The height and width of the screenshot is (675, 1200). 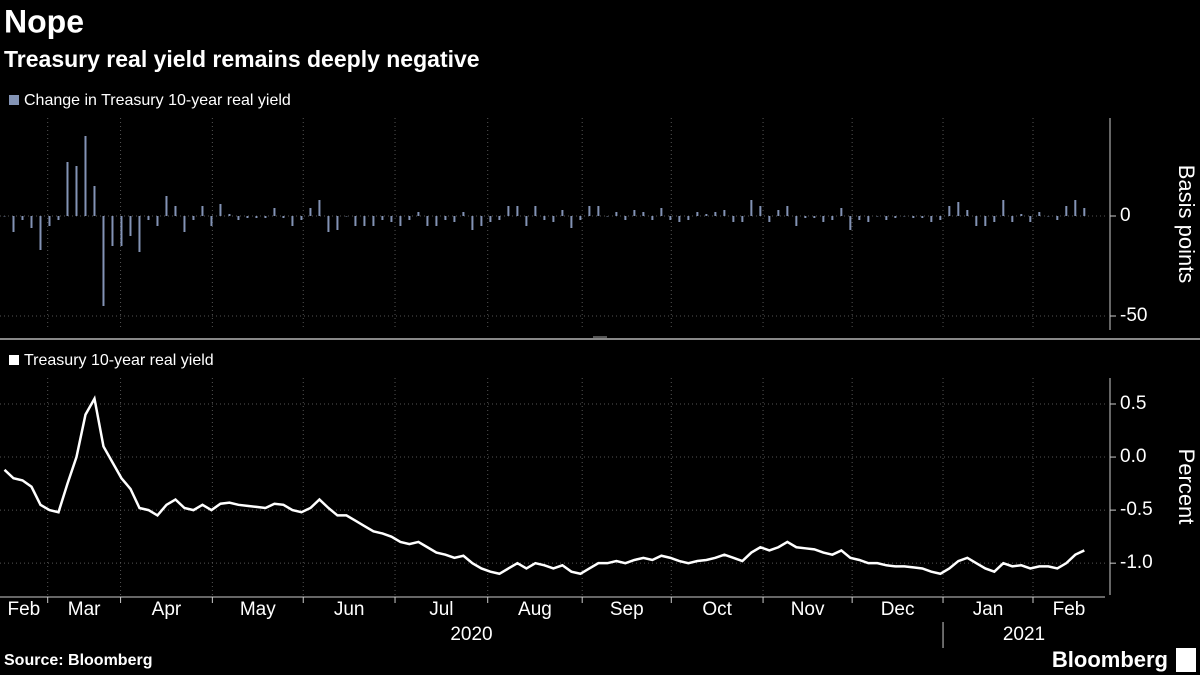 I want to click on x-tick-label: Aug, so click(x=535, y=609).